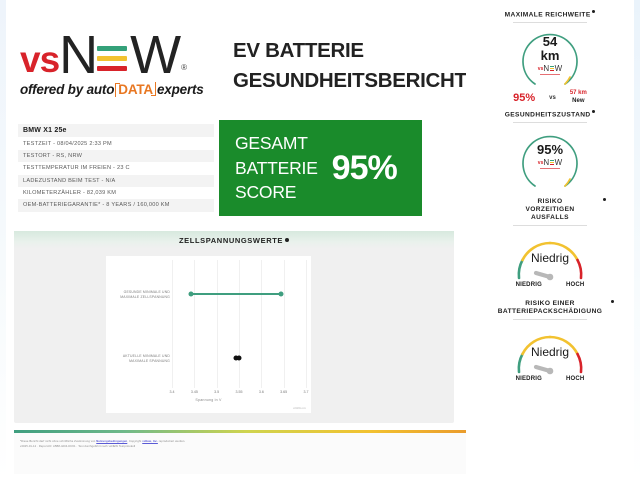 The height and width of the screenshot is (480, 640). What do you see at coordinates (116, 143) in the screenshot?
I see `vehicle-info-row: TESTZEIT - 08/04/2025 2:33 PM` at bounding box center [116, 143].